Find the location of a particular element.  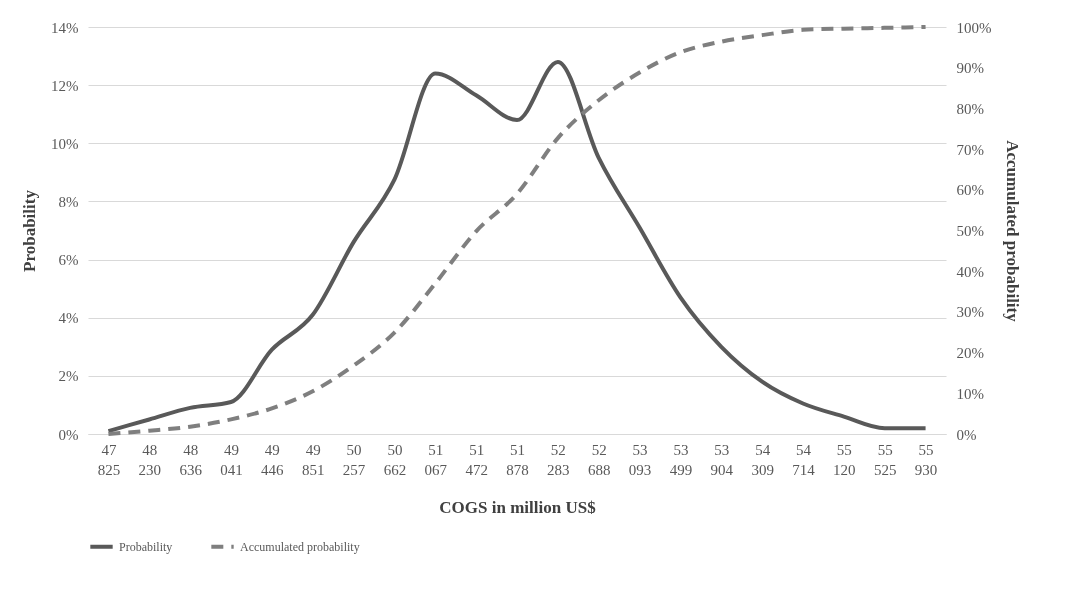

y2-tick-label: 20% is located at coordinates (970, 353).